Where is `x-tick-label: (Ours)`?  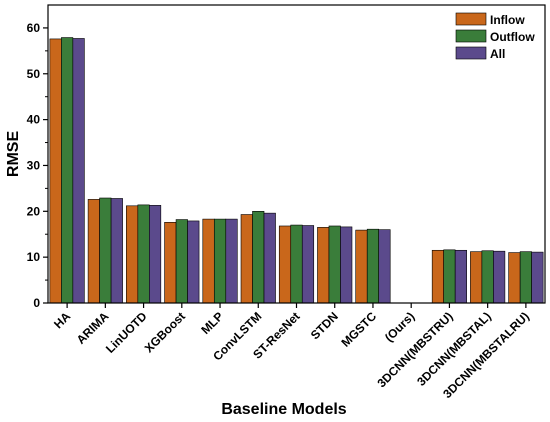 x-tick-label: (Ours) is located at coordinates (399, 326).